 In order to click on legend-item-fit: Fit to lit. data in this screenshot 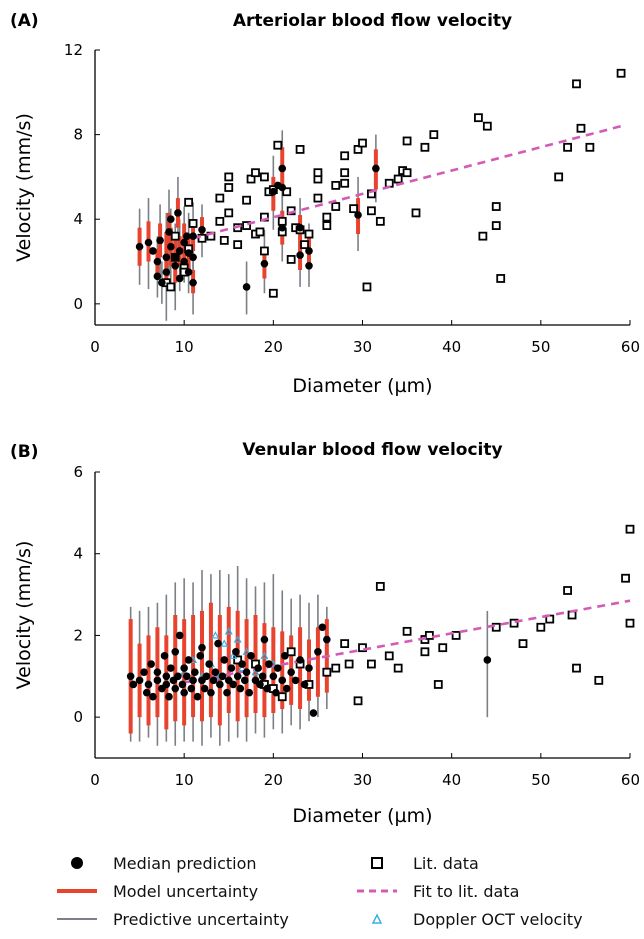, I will do `click(437, 891)`.